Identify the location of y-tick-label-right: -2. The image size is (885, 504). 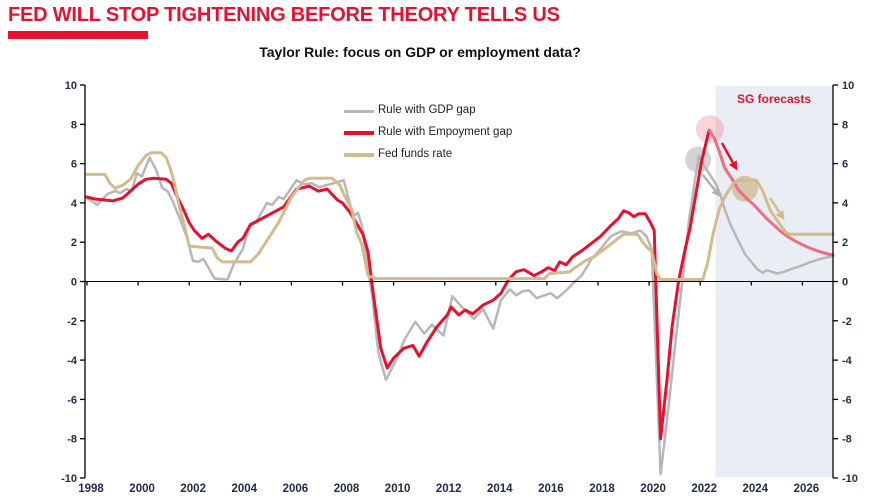
(847, 322).